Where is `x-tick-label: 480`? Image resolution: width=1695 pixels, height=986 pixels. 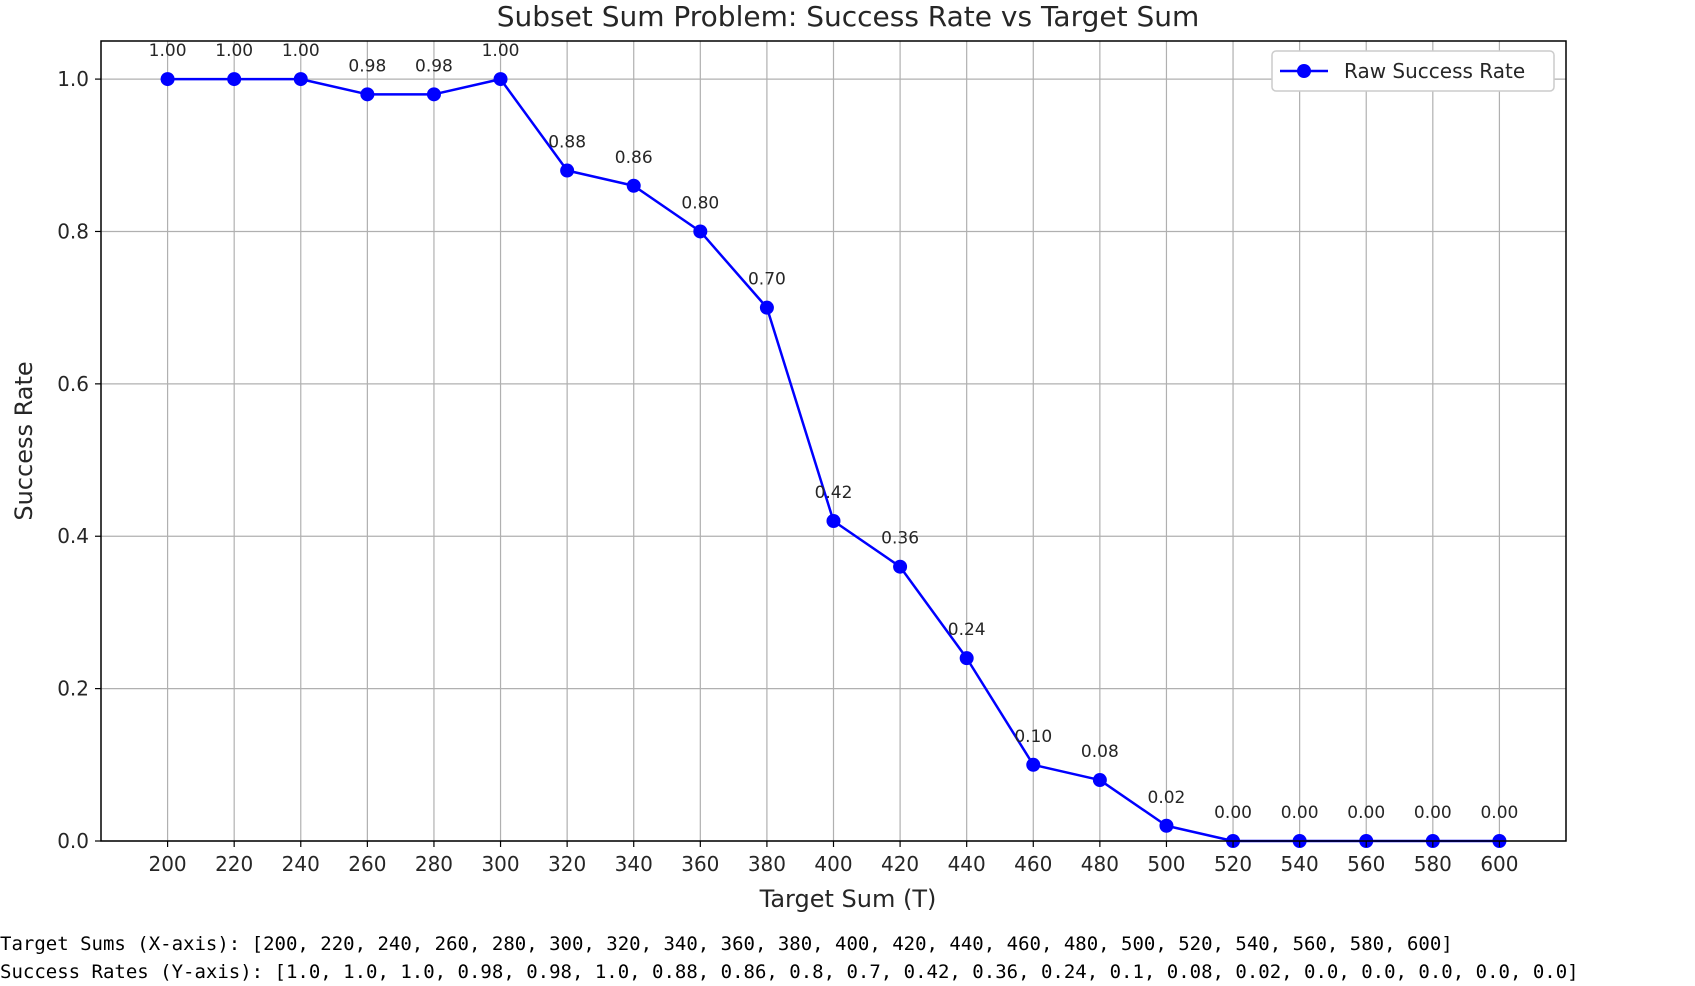
x-tick-label: 480 is located at coordinates (1100, 864).